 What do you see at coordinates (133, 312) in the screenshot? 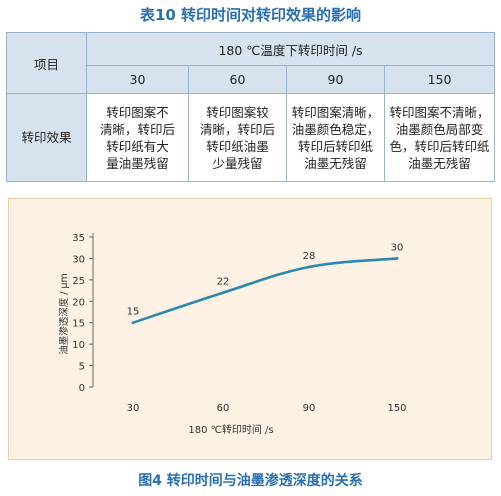
I see `data-label: 15` at bounding box center [133, 312].